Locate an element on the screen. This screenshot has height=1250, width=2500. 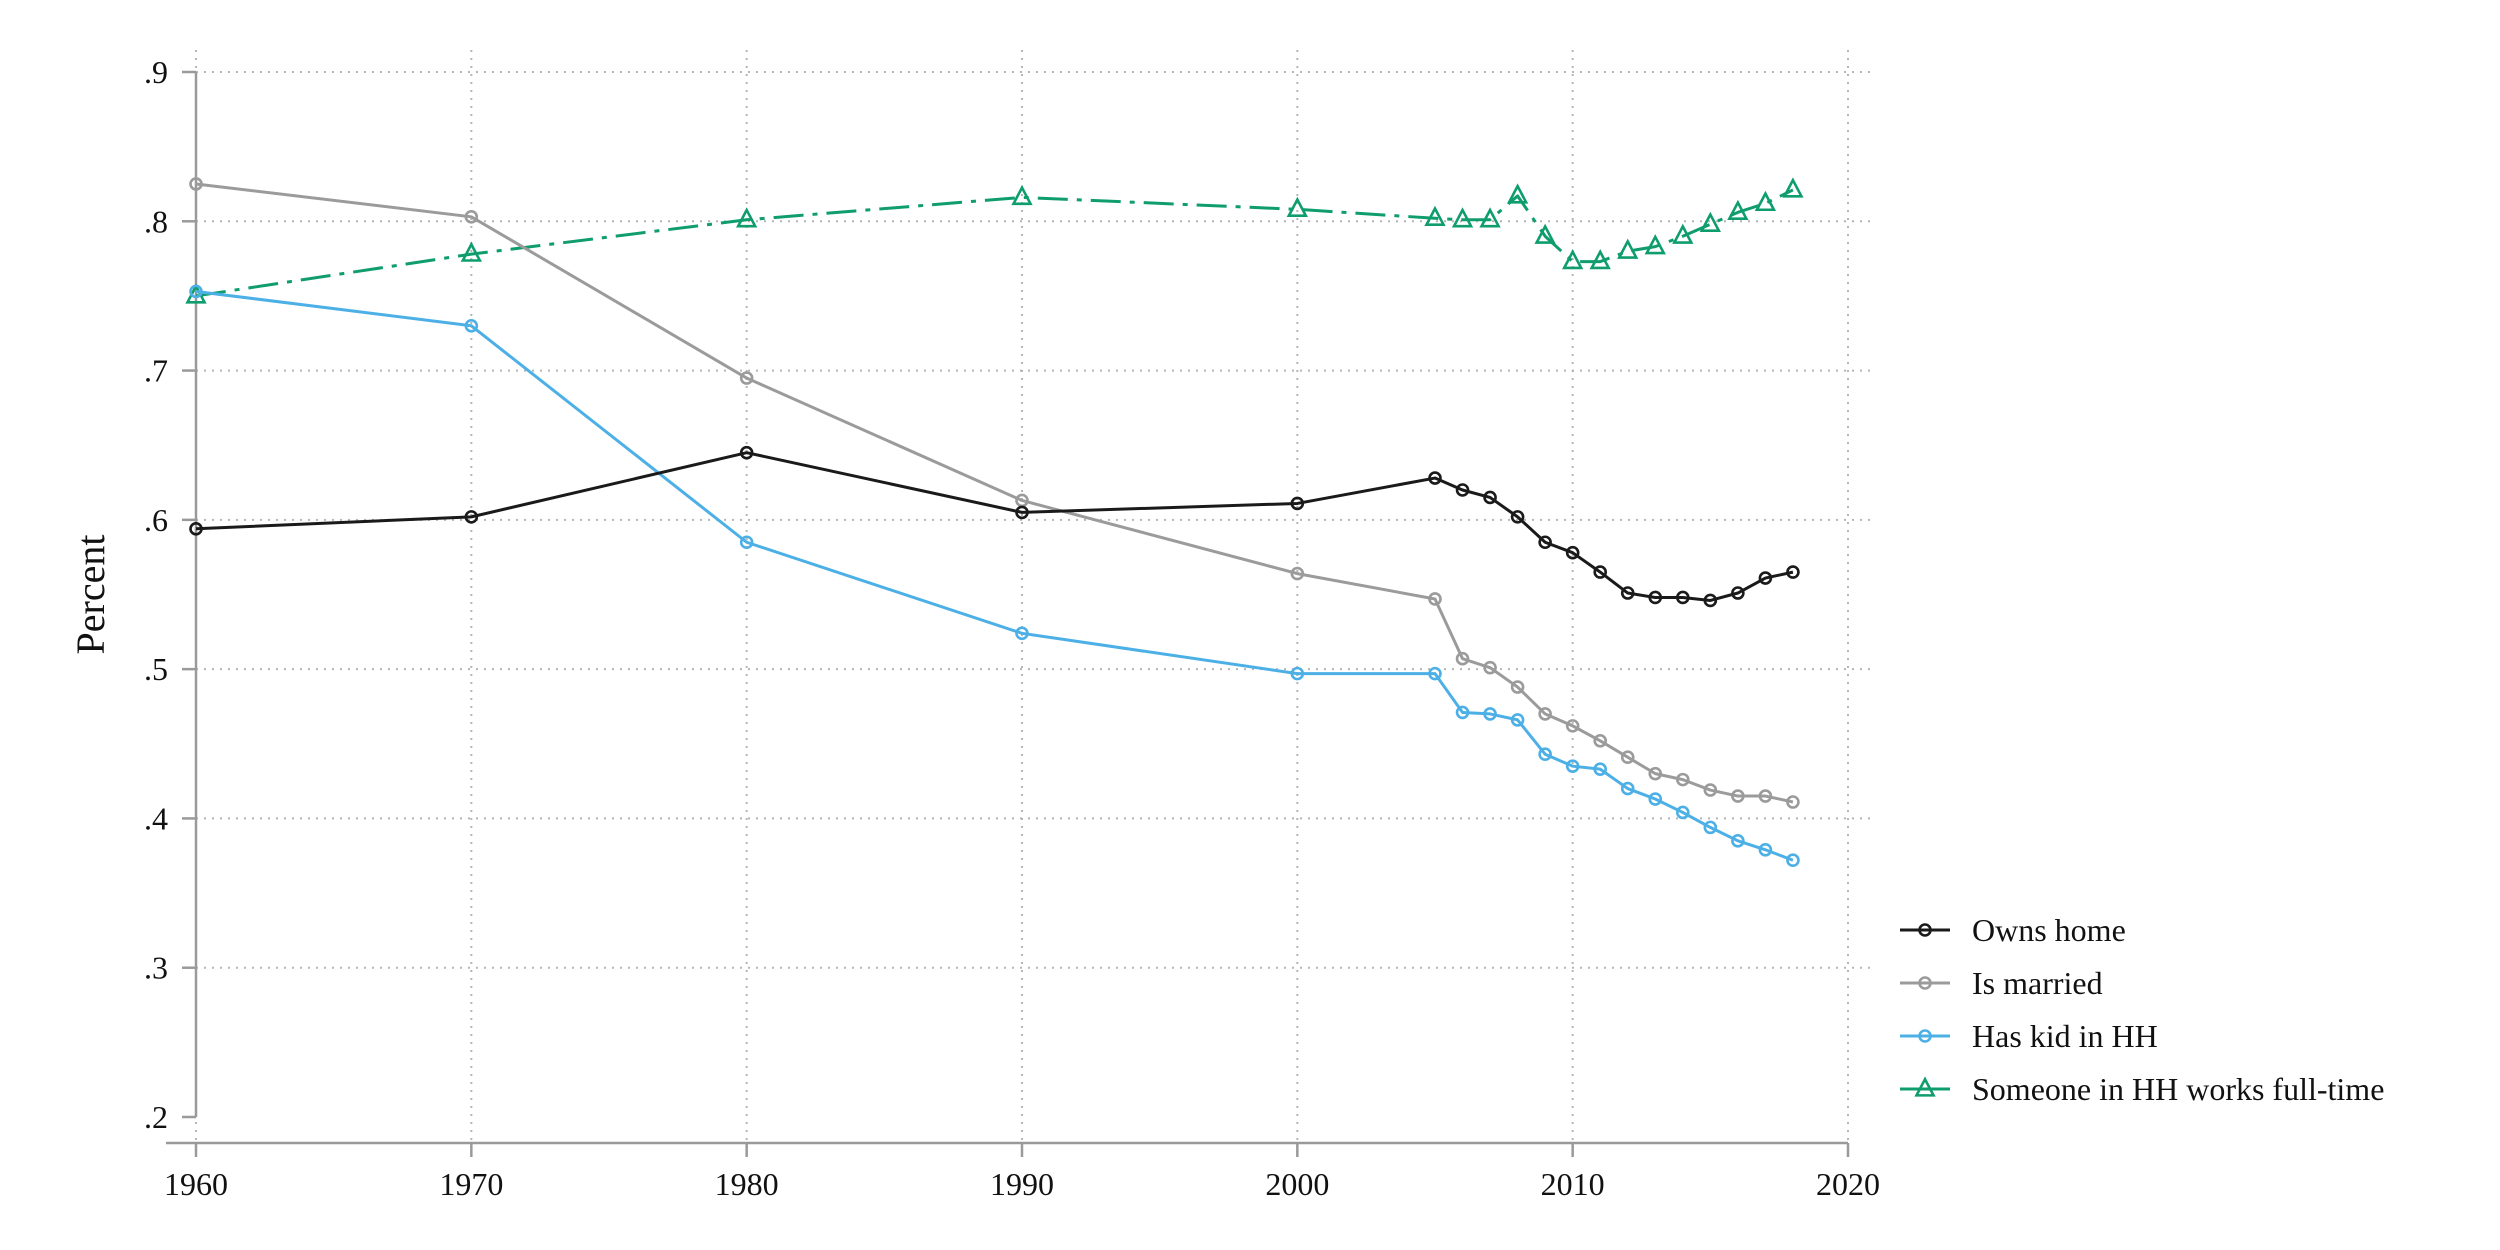
series-line-owns-home is located at coordinates (994, 526).